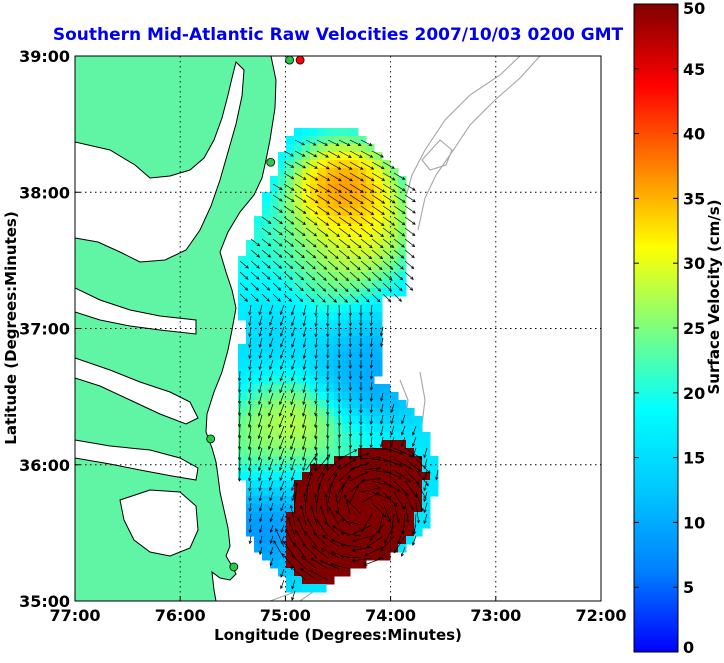 This screenshot has width=724, height=663. I want to click on y-tick-label: 36:00, so click(44, 465).